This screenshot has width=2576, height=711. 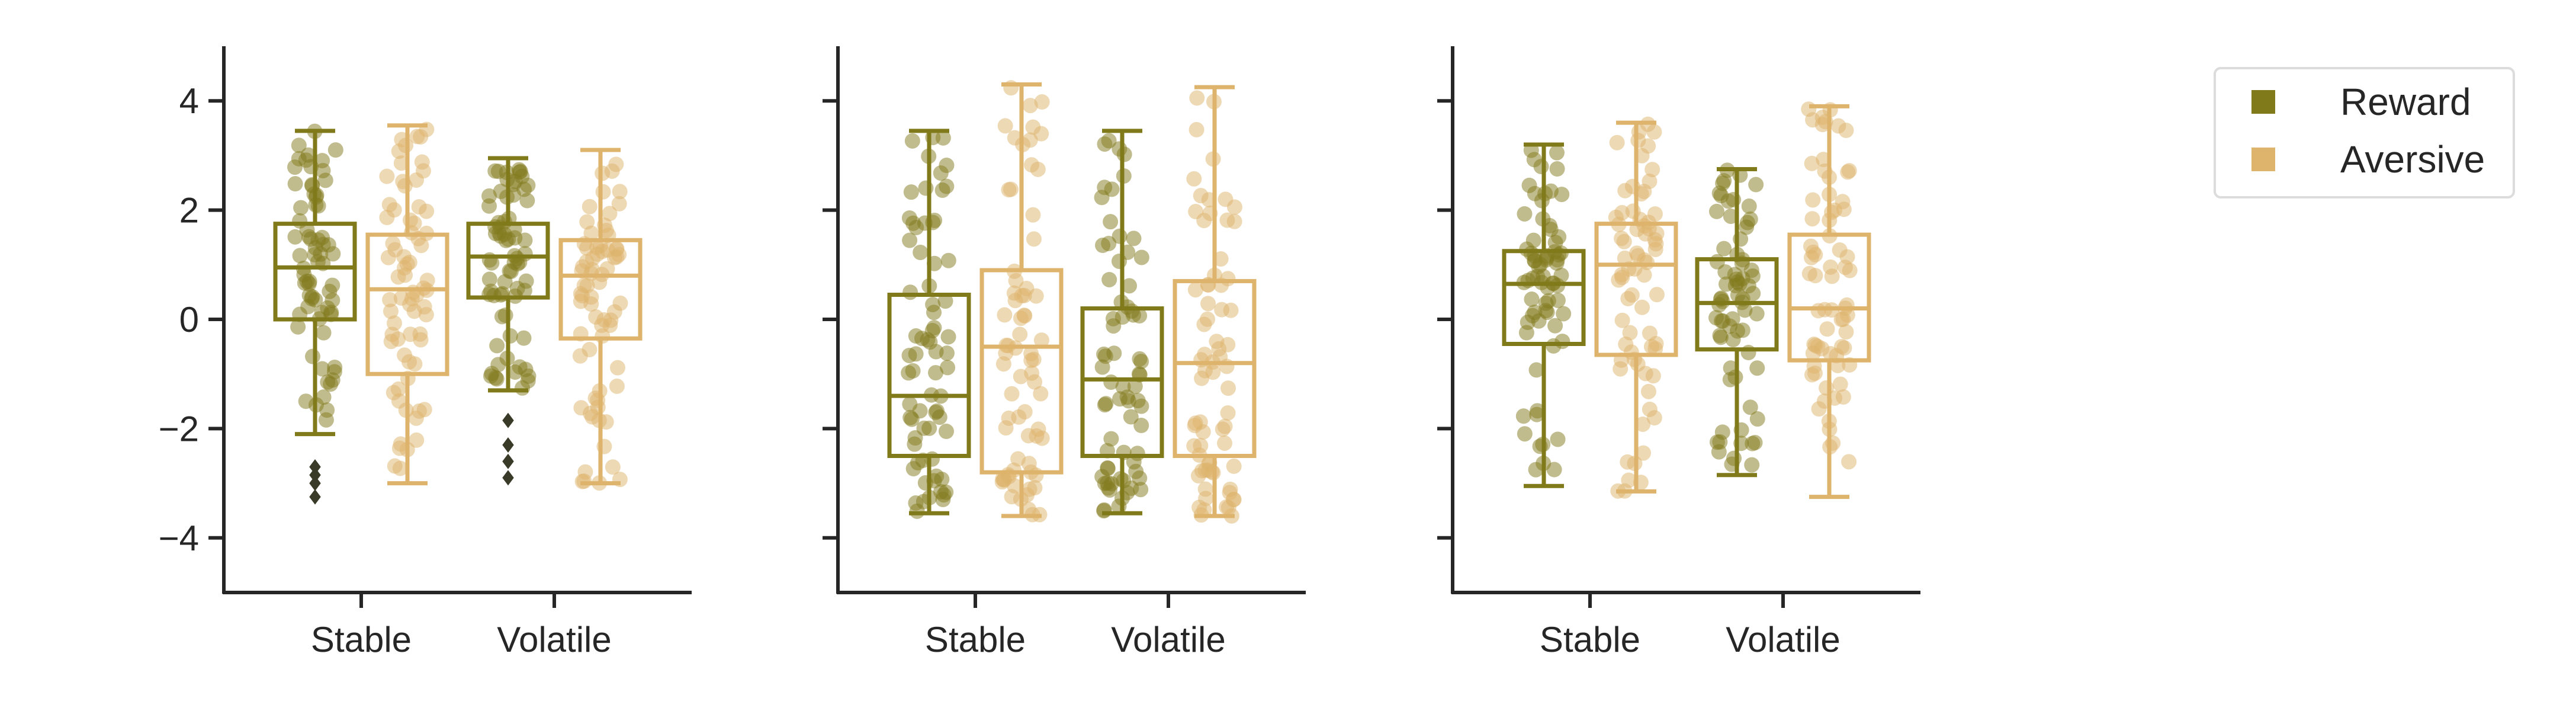 What do you see at coordinates (2263, 160) in the screenshot?
I see `legend-swatch-aversive` at bounding box center [2263, 160].